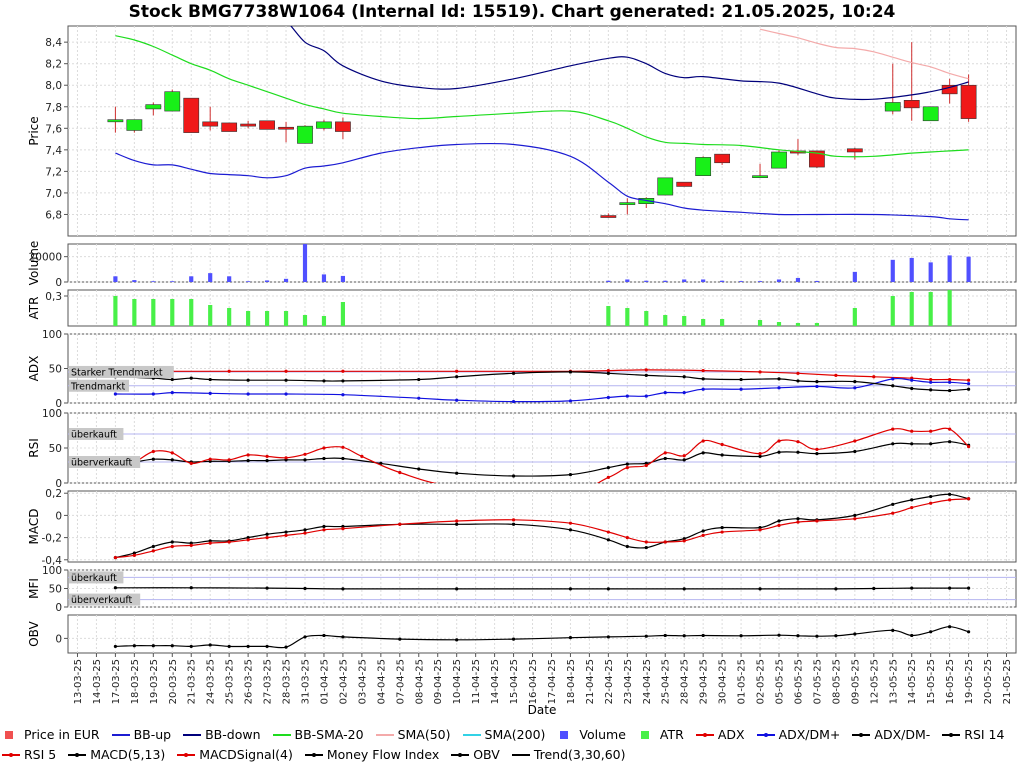  I want to click on panel-plot-atr, so click(532, 308).